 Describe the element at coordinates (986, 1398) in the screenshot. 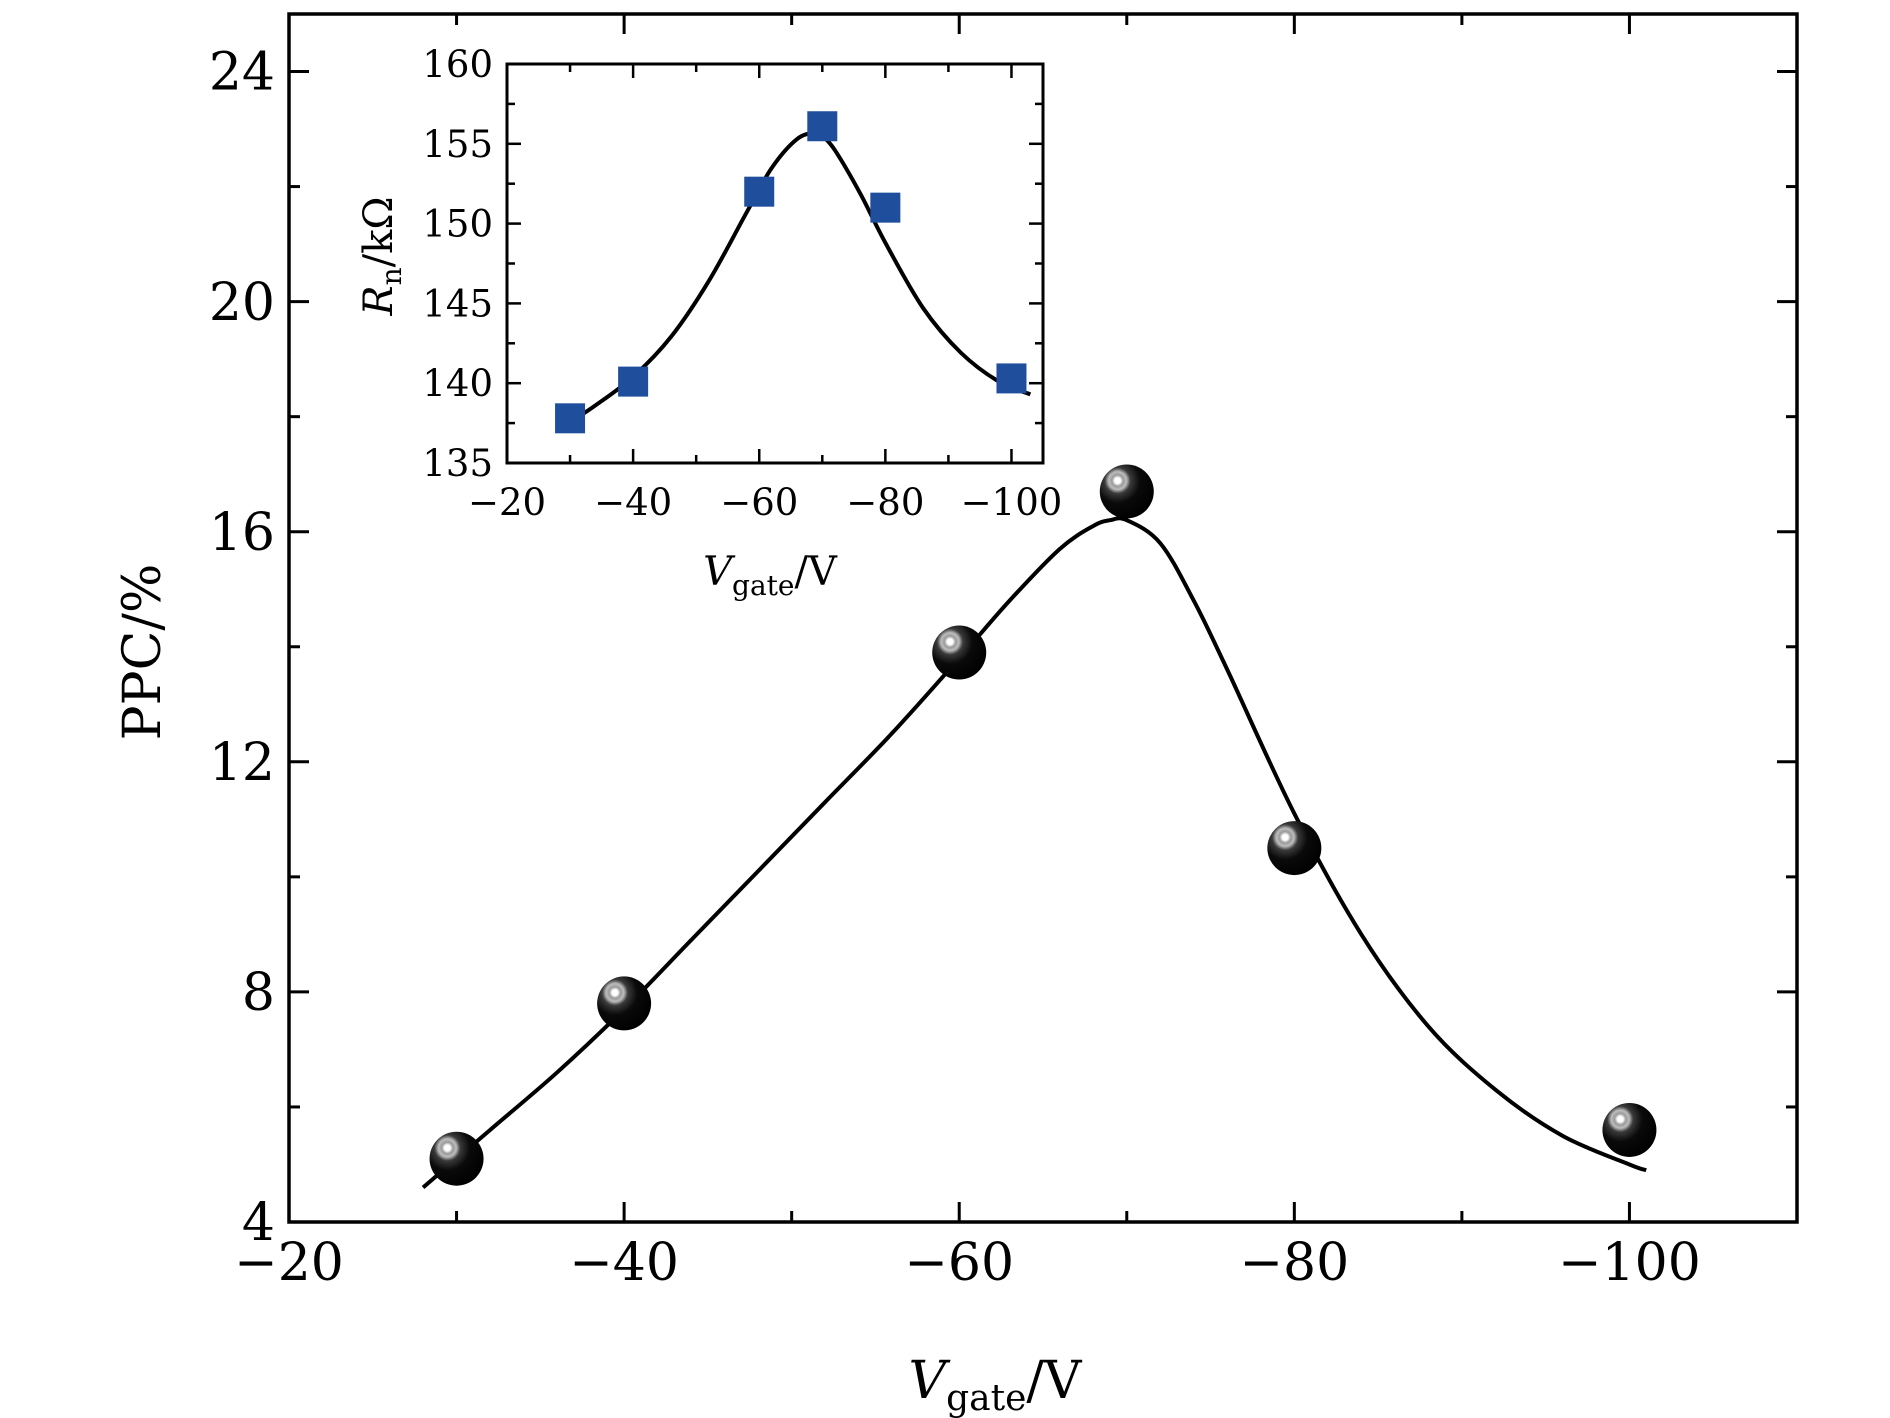

I see `main-x-axis-title-sub: gate` at that location.